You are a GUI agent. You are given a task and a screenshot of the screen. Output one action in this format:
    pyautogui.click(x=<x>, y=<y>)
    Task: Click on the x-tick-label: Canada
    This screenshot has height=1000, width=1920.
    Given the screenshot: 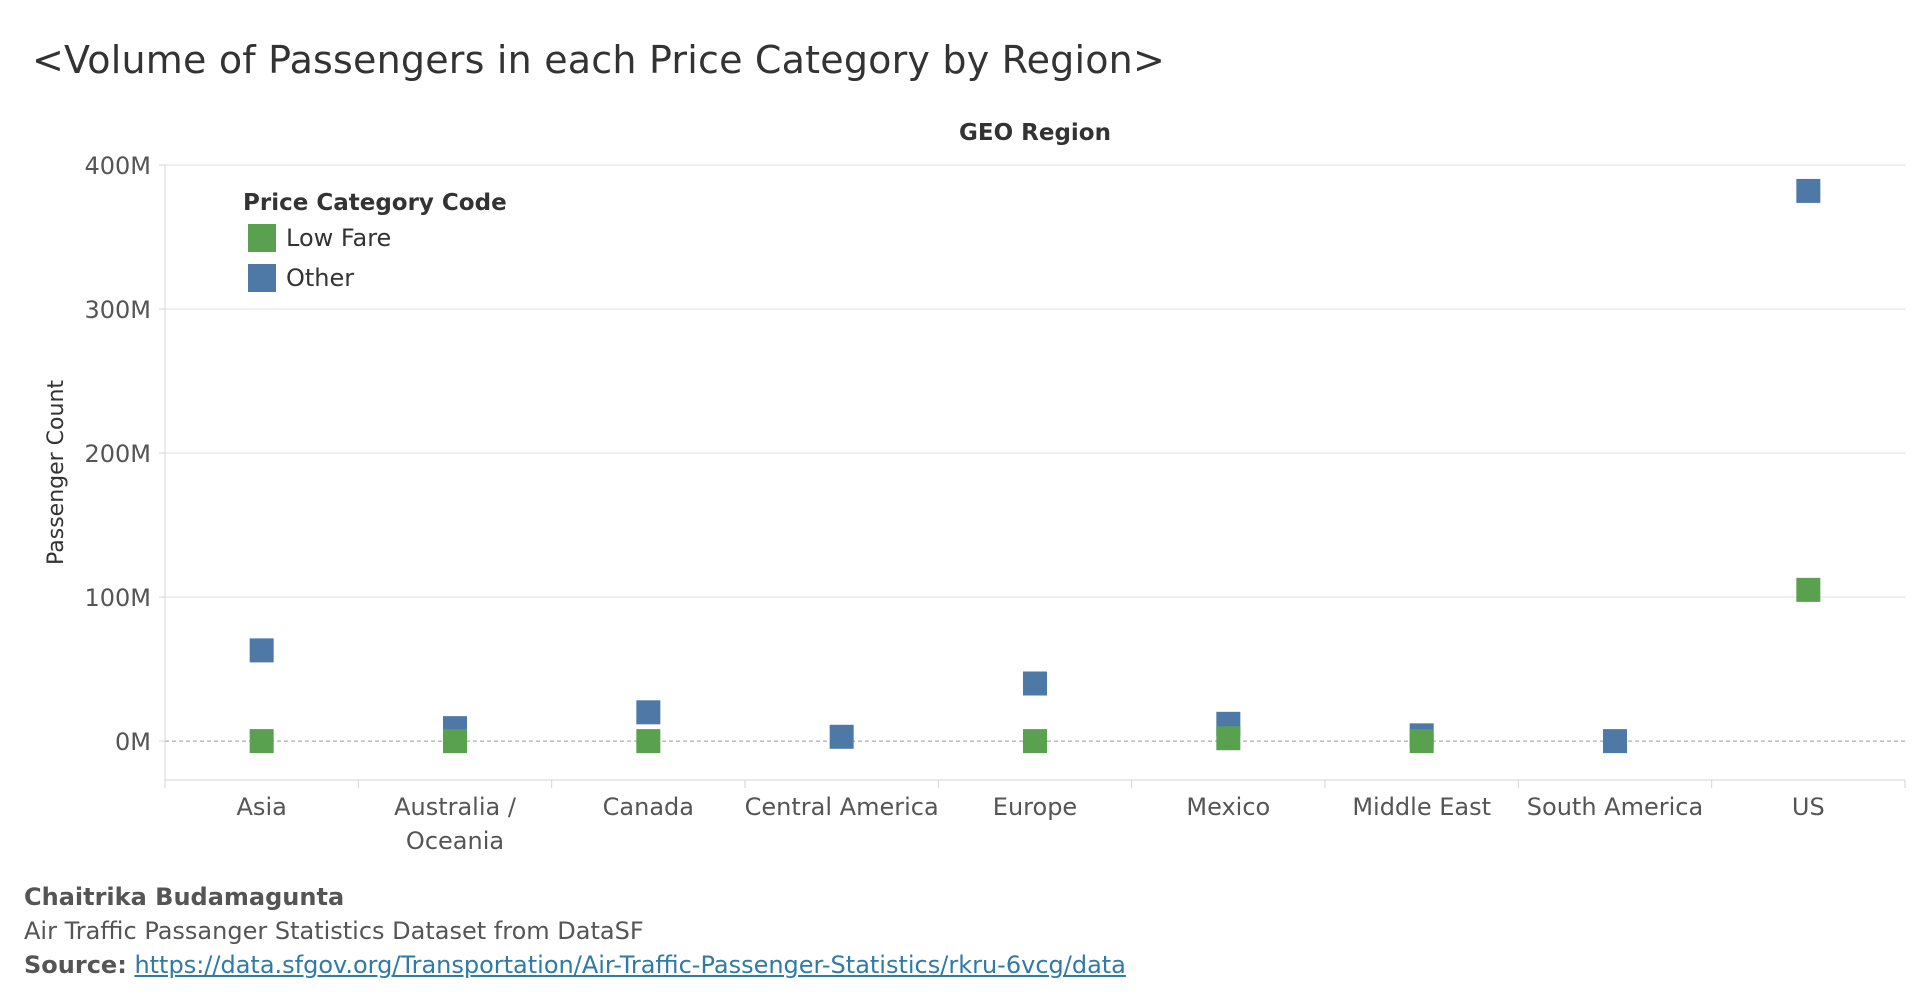 What is the action you would take?
    pyautogui.click(x=648, y=807)
    